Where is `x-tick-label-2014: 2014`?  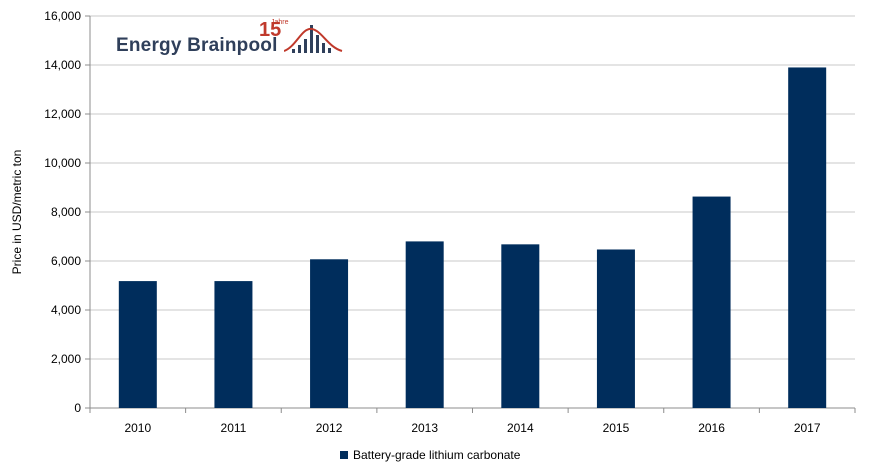 x-tick-label-2014: 2014 is located at coordinates (520, 428).